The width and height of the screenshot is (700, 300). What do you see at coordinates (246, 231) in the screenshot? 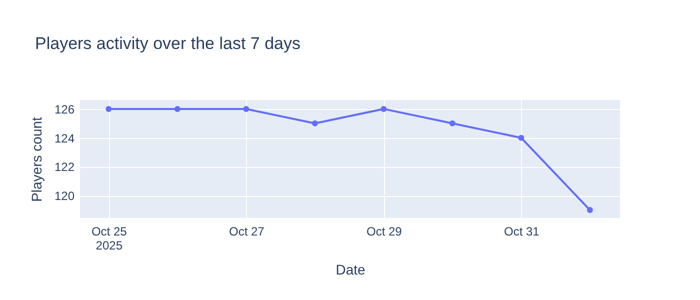
I see `x-tick-label: Oct 27` at bounding box center [246, 231].